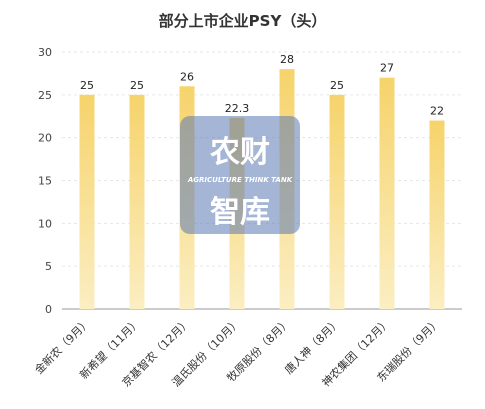 Image resolution: width=485 pixels, height=409 pixels. What do you see at coordinates (45, 52) in the screenshot?
I see `y-tick-label: 30` at bounding box center [45, 52].